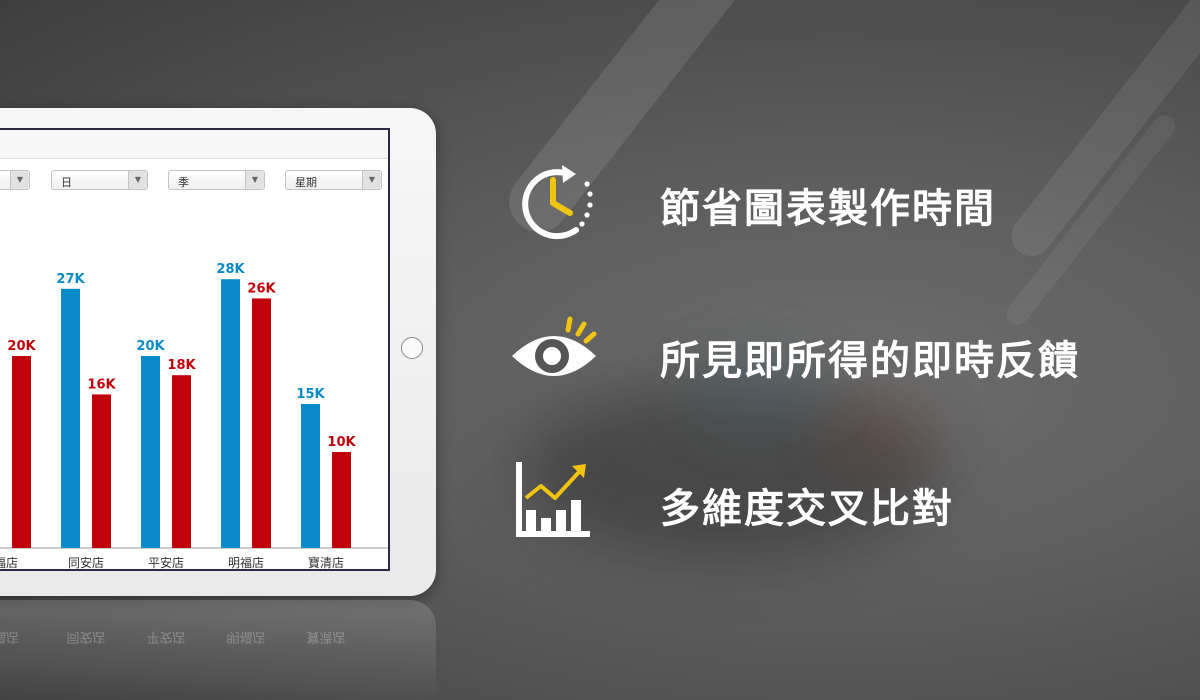 The image size is (1200, 700). Describe the element at coordinates (194, 144) in the screenshot. I see `screen-toolbar` at that location.